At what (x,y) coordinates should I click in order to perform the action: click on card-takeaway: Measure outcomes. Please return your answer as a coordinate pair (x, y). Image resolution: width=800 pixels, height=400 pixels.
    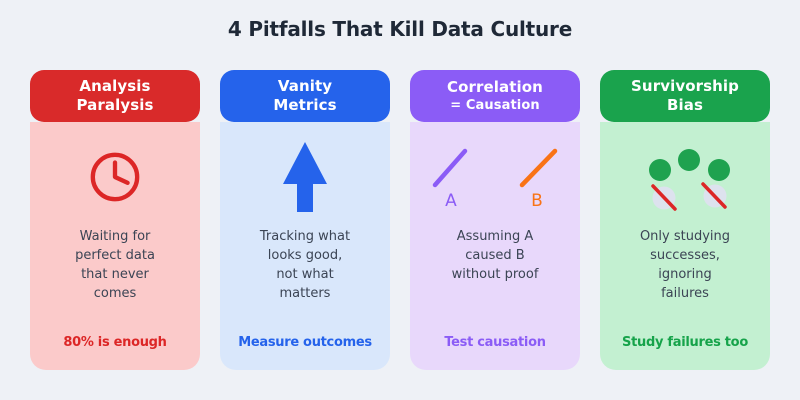
    Looking at the image, I should click on (305, 342).